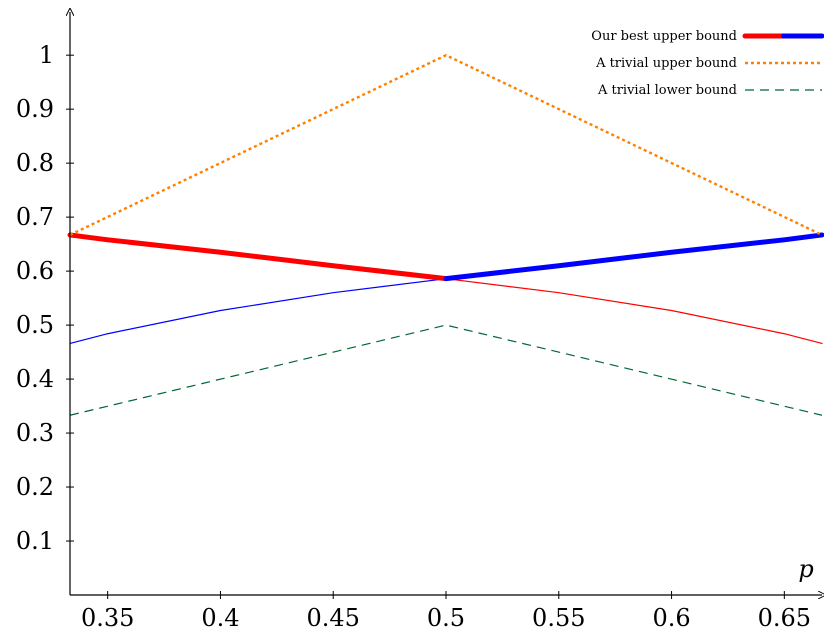 The image size is (824, 634). What do you see at coordinates (35, 487) in the screenshot?
I see `y-tick-label: 0.2` at bounding box center [35, 487].